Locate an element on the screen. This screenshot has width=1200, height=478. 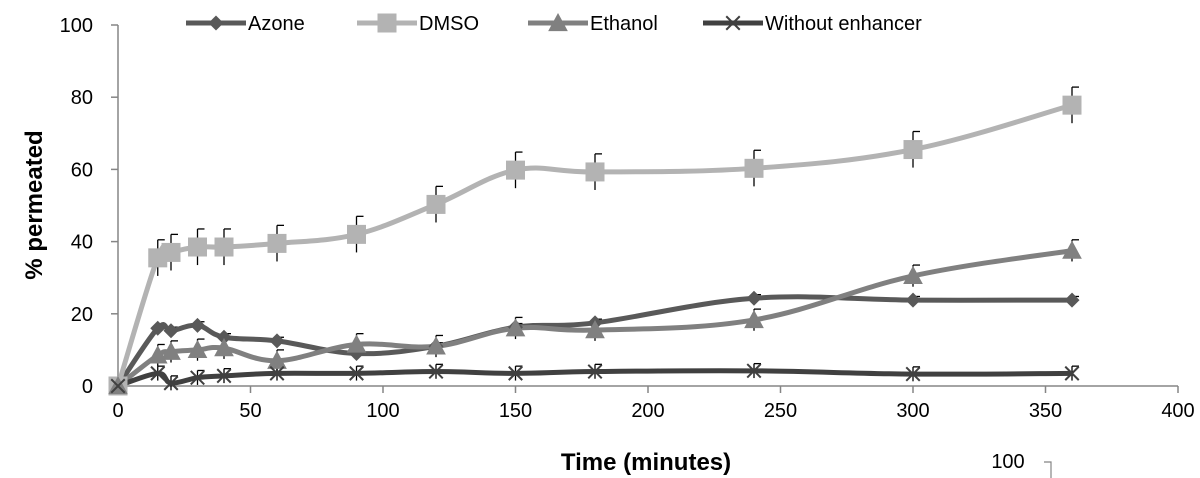
legend-label: Without enhancer is located at coordinates (843, 24).